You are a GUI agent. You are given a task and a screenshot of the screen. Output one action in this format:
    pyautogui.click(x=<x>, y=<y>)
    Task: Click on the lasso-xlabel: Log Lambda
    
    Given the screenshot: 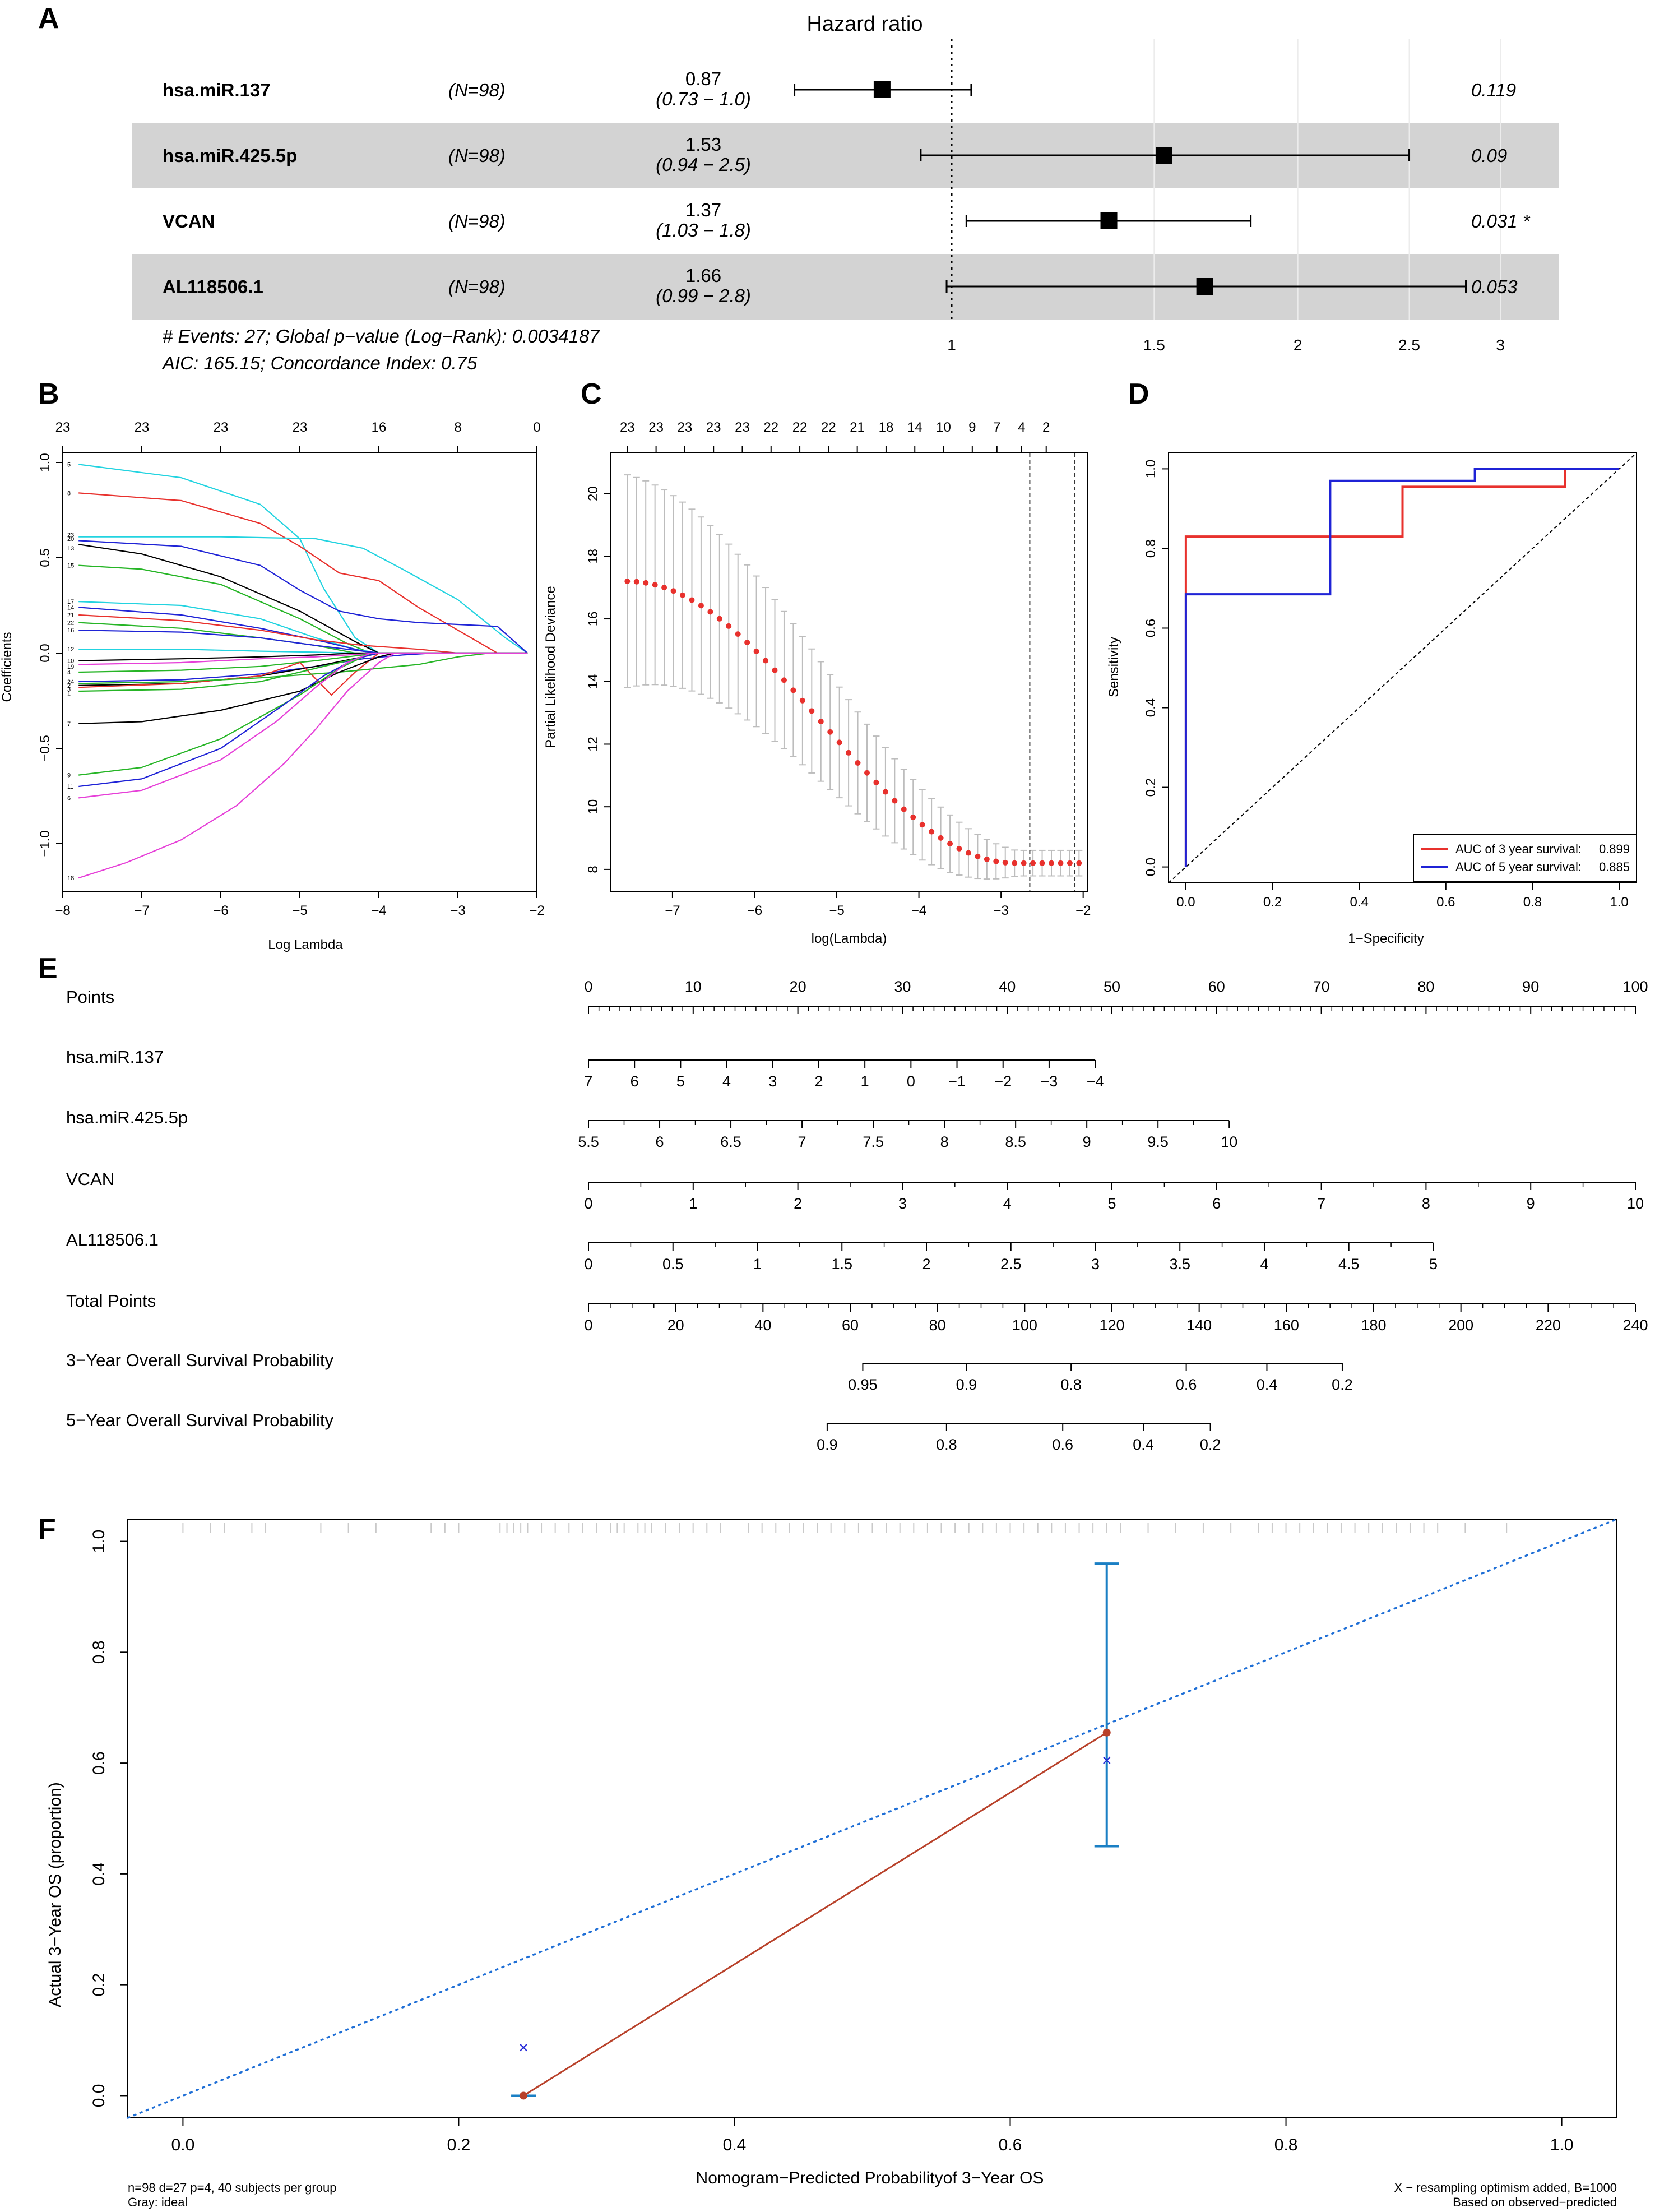 What is the action you would take?
    pyautogui.click(x=305, y=944)
    